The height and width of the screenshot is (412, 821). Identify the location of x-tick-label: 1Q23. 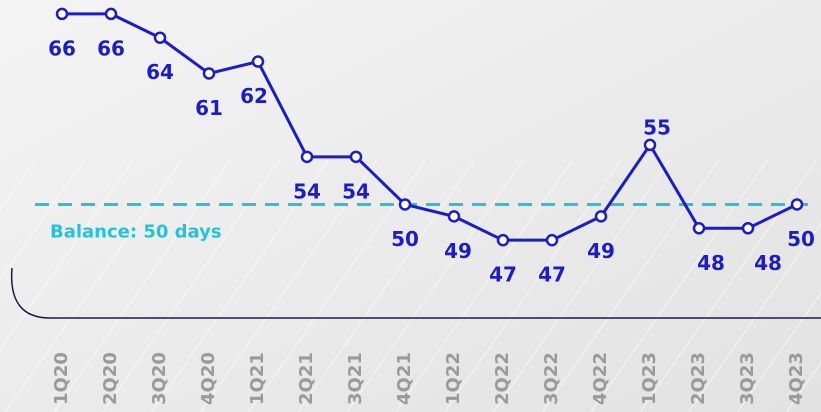
(649, 378).